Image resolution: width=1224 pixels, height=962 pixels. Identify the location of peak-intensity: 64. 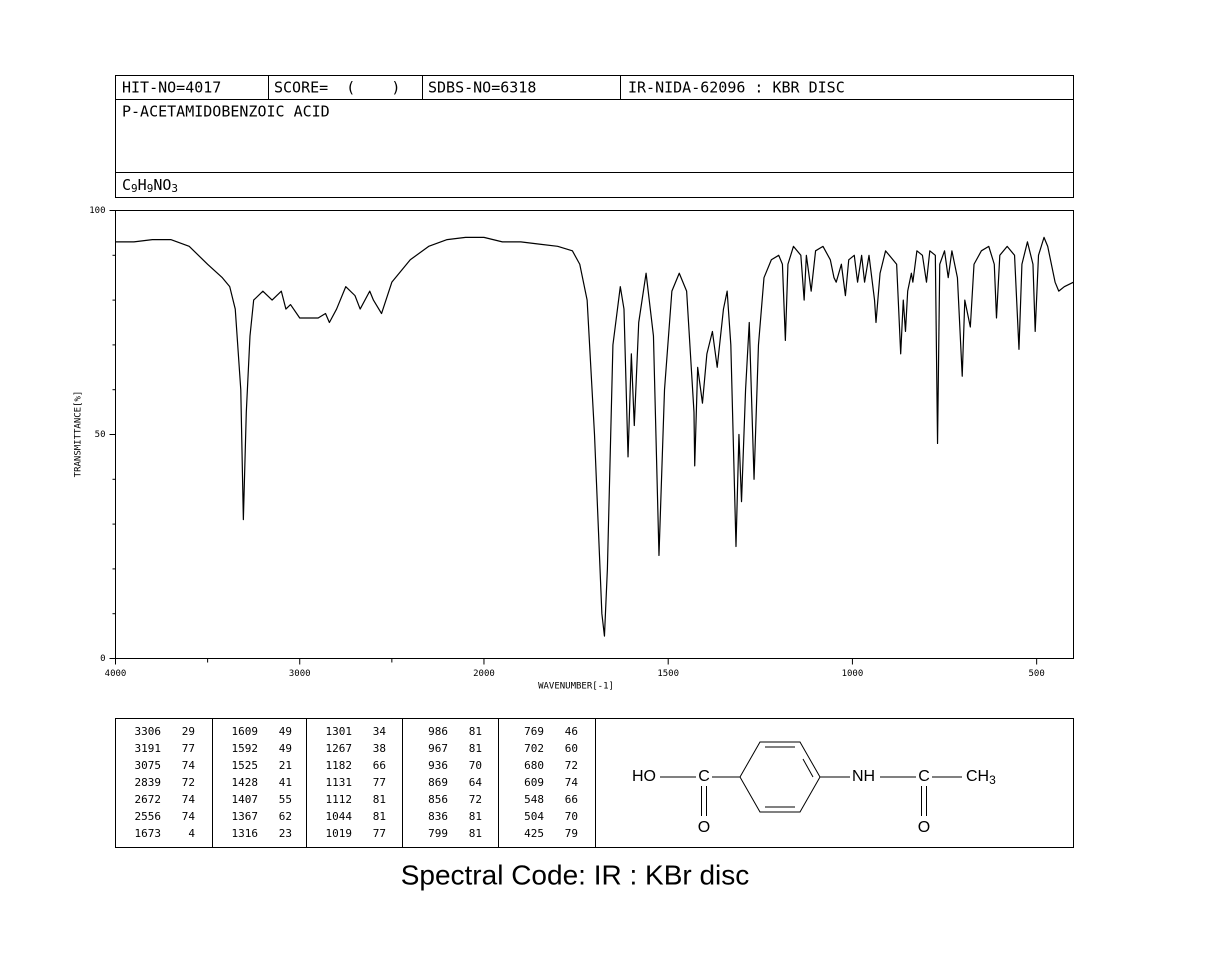
(476, 782).